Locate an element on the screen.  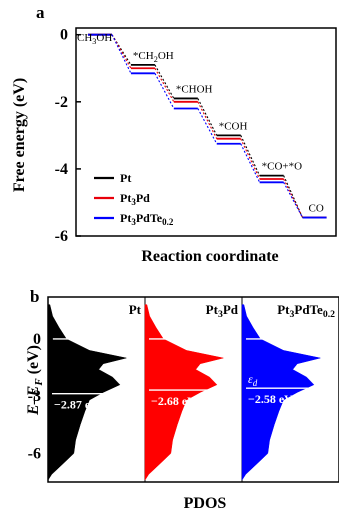
state-label-0: CH3OH is located at coordinates (94, 39).